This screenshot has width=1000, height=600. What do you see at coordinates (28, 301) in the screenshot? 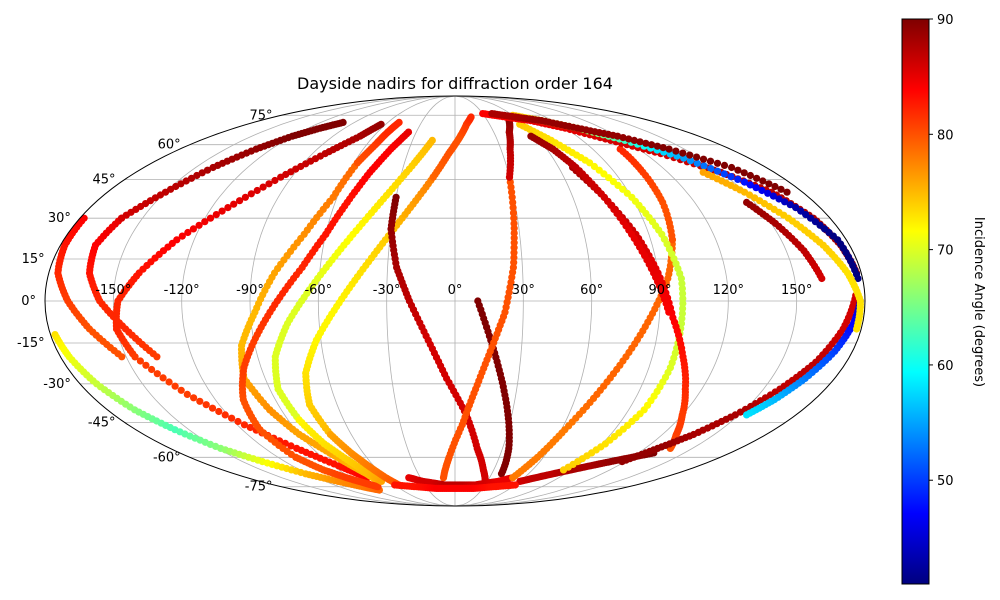
I see `lat-tick-label: 0°` at bounding box center [28, 301].